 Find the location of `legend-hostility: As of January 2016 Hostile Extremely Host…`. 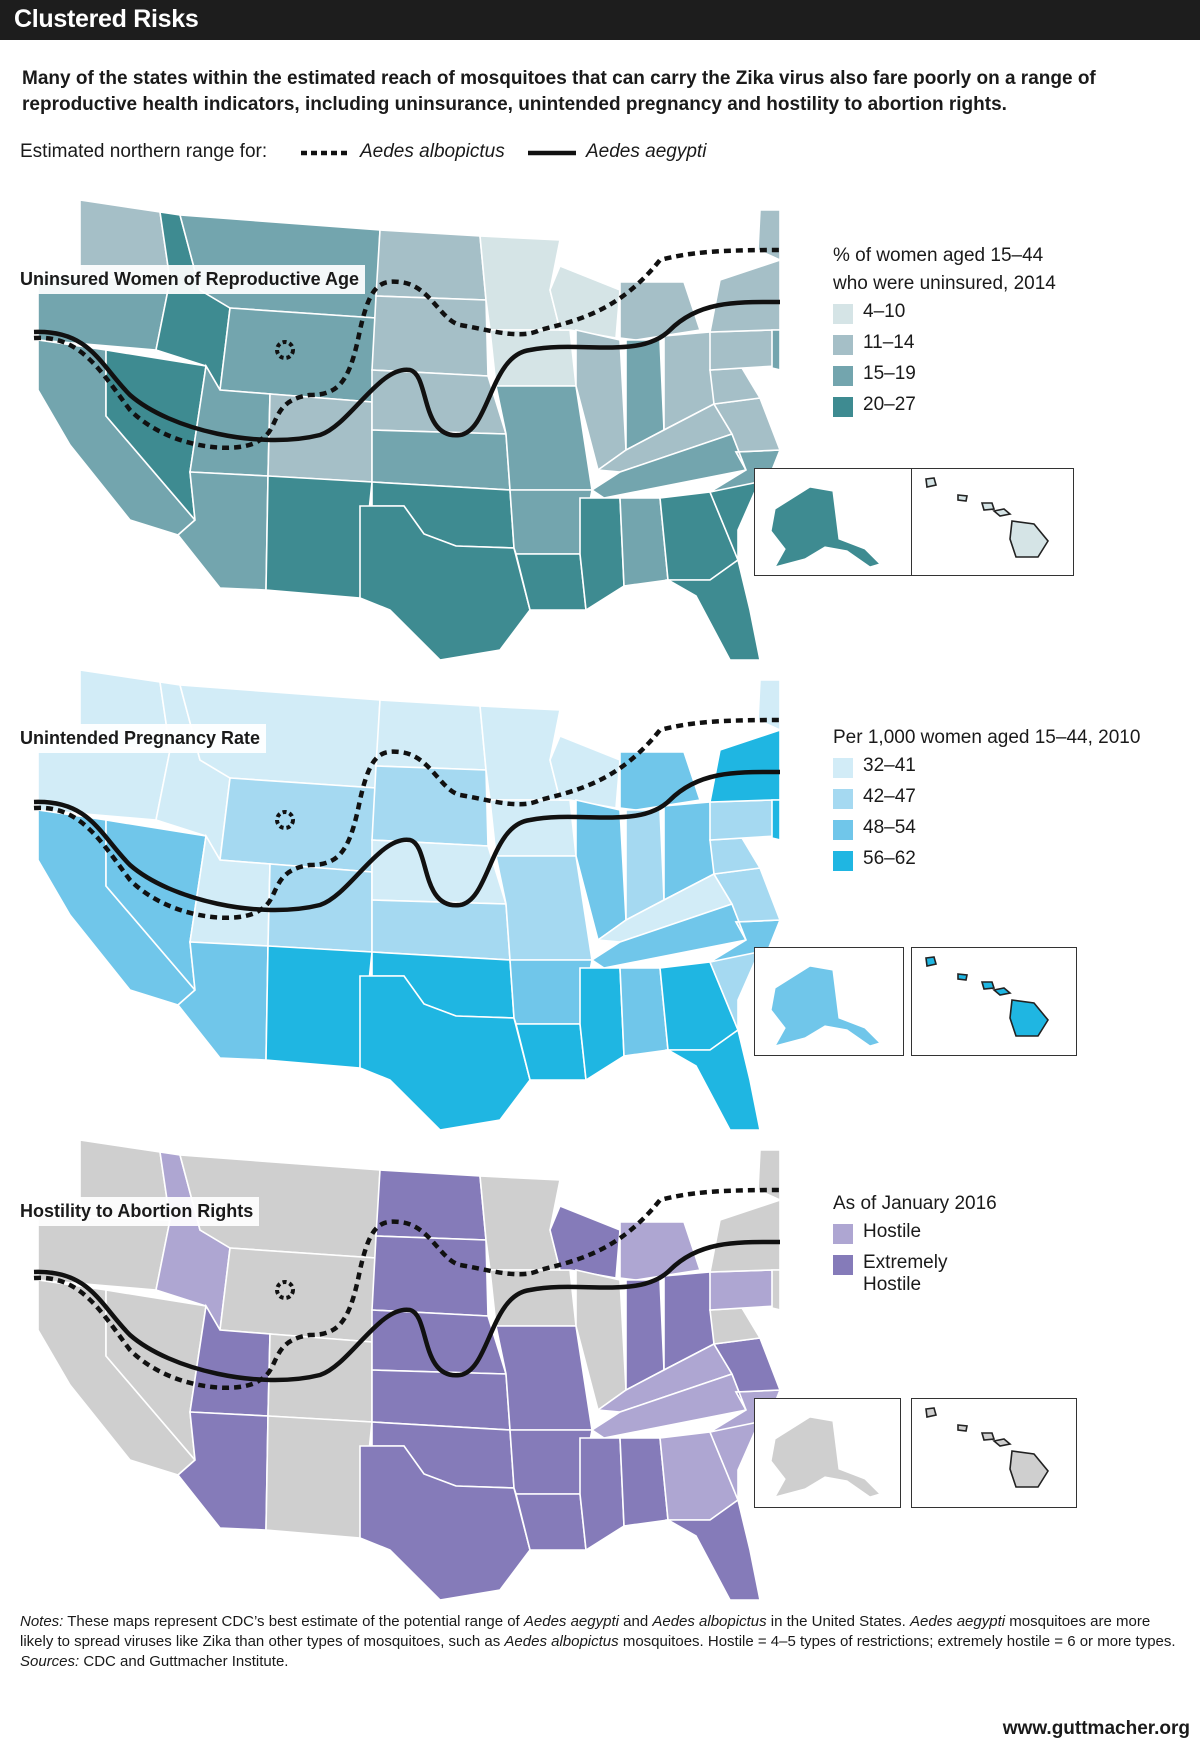

legend-hostility: As of January 2016 Hostile Extremely Host… is located at coordinates (915, 1242).